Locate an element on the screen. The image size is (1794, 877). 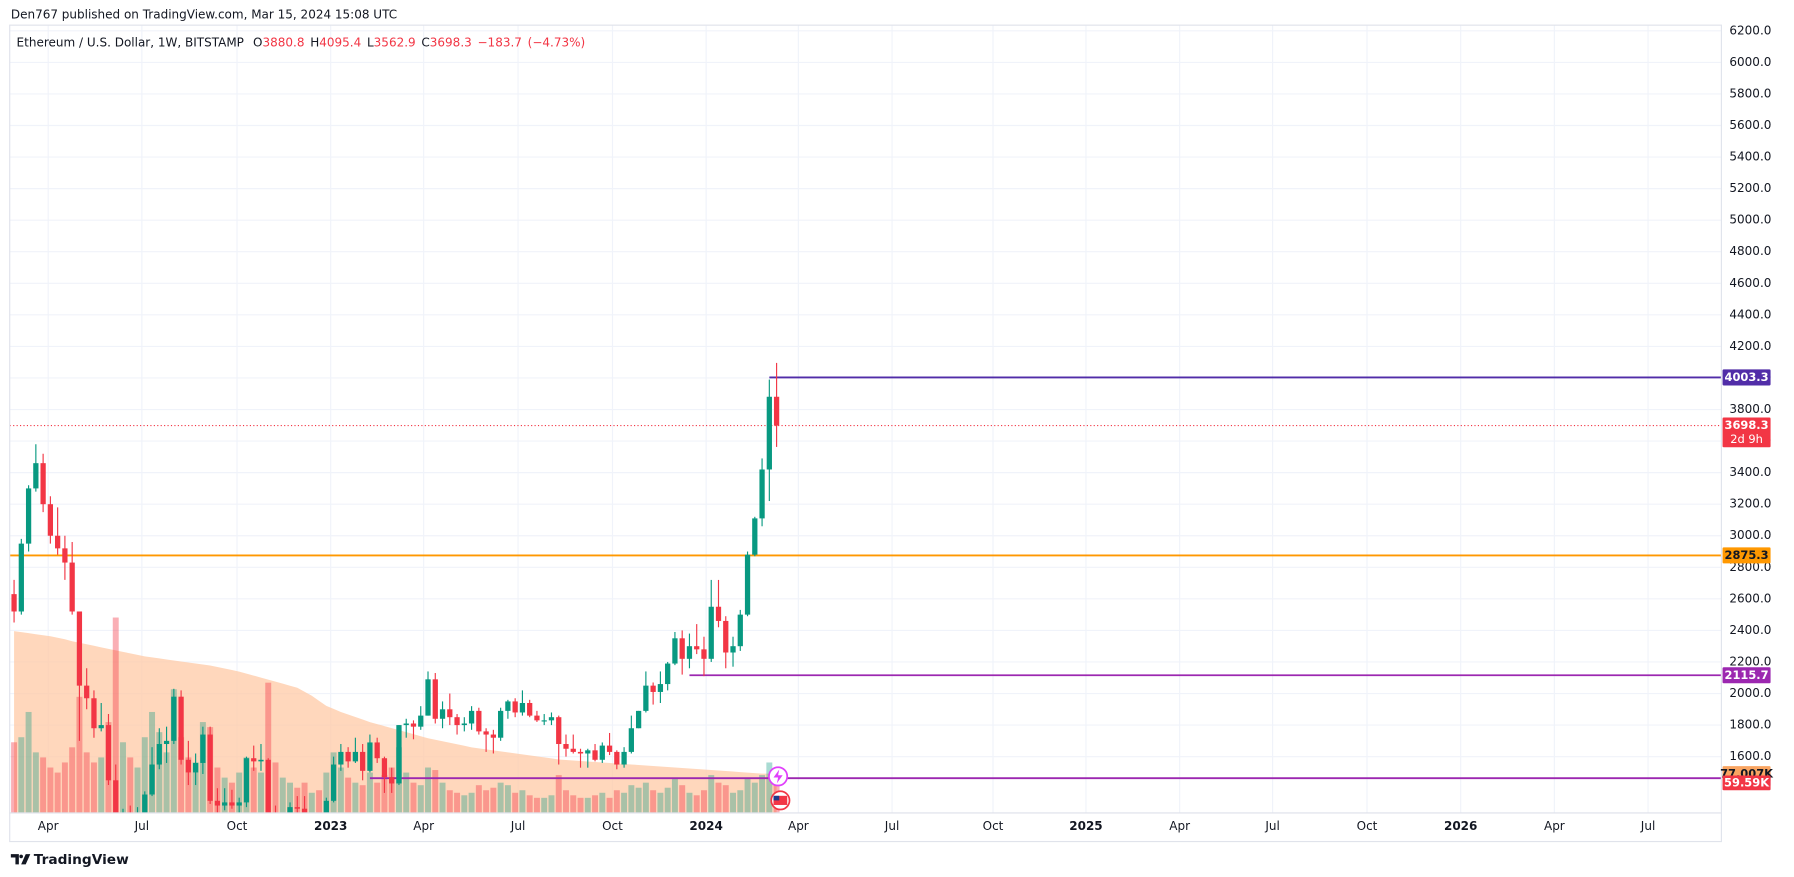
brand-logo-dot is located at coordinates (21, 856).